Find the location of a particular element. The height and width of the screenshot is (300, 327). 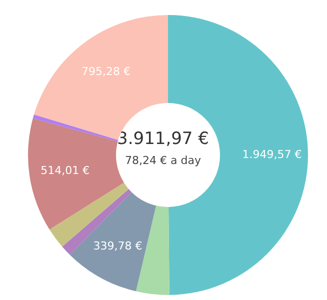

data-label: 795,28 € is located at coordinates (106, 71).